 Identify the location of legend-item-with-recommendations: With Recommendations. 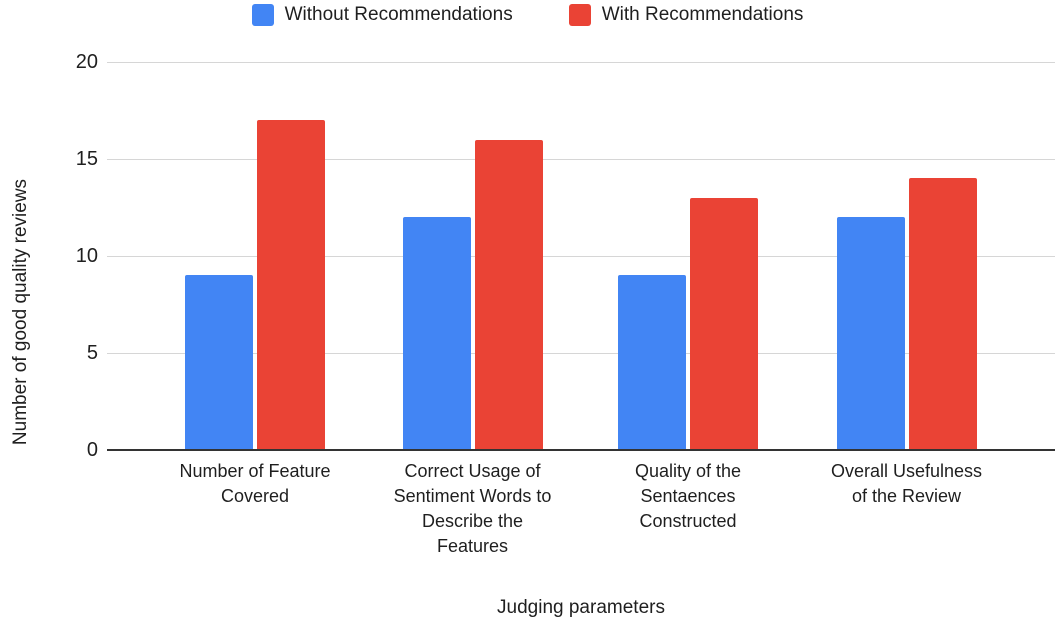
(686, 15).